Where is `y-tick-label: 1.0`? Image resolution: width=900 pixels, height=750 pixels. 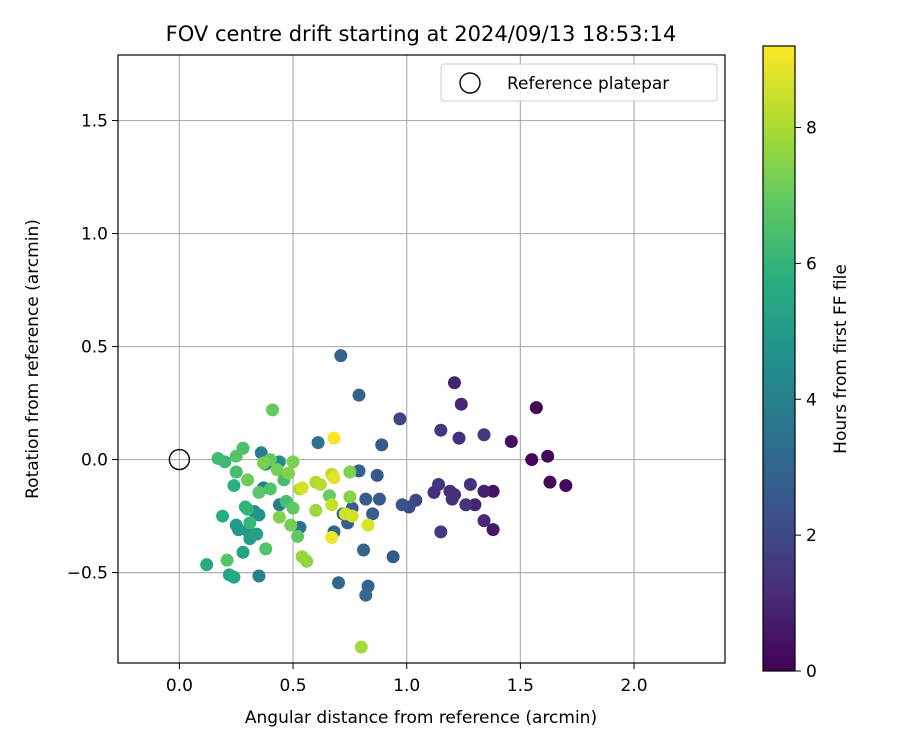
y-tick-label: 1.0 is located at coordinates (94, 235).